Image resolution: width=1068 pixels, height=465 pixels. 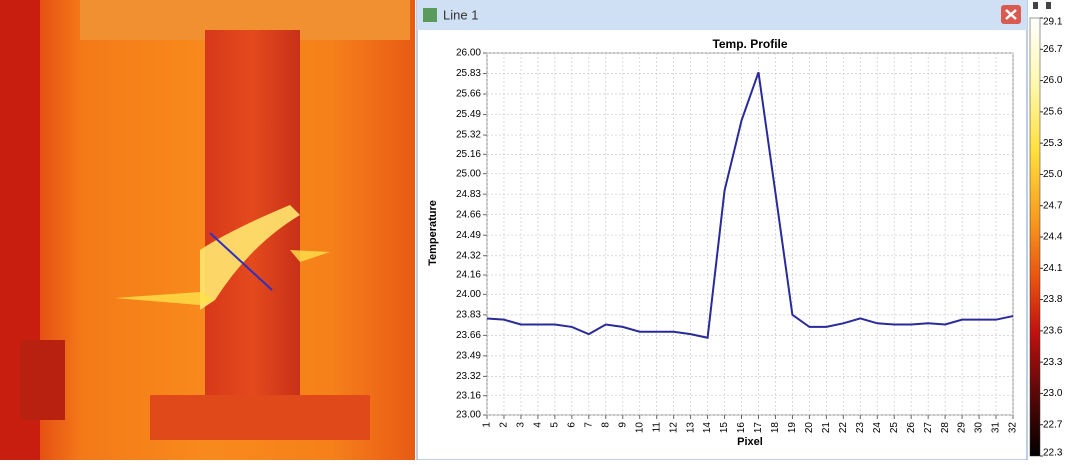 What do you see at coordinates (468, 94) in the screenshot?
I see `y-tick-label: 25.66` at bounding box center [468, 94].